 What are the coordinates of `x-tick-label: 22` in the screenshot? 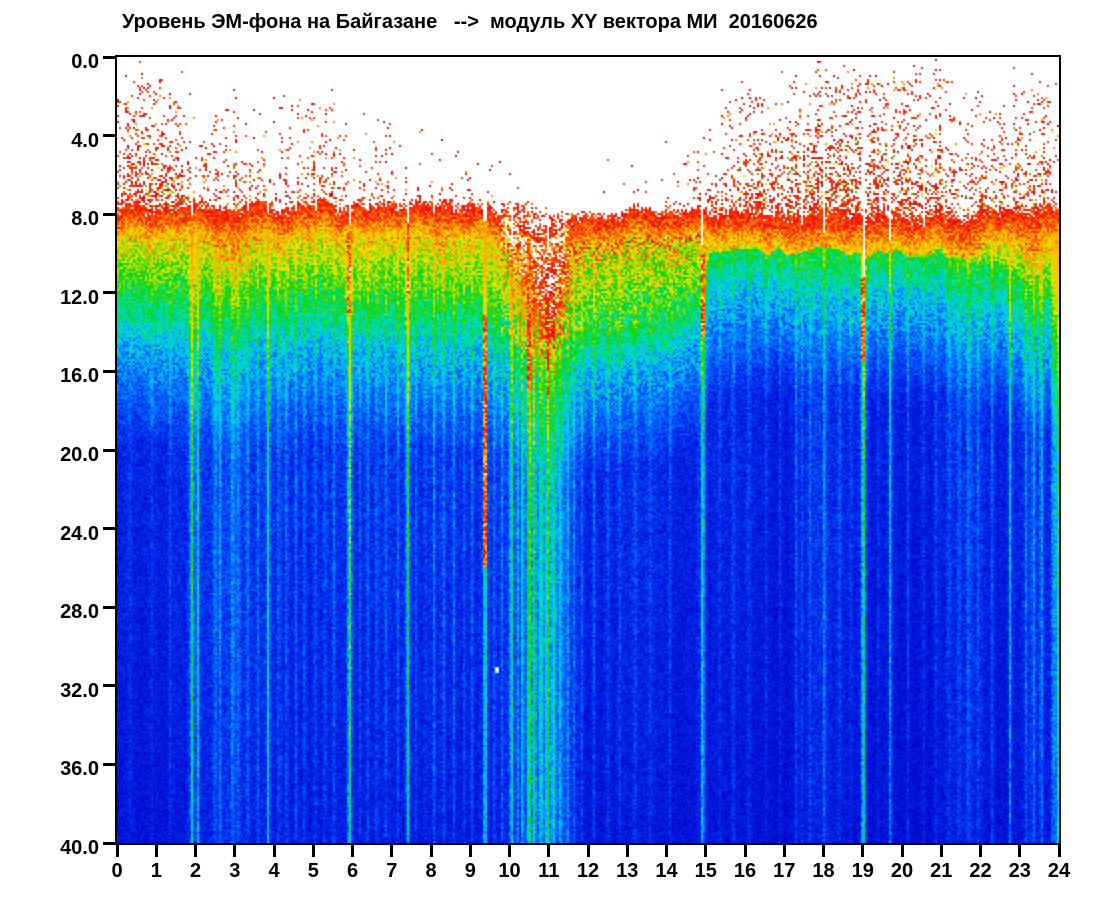 It's located at (980, 871).